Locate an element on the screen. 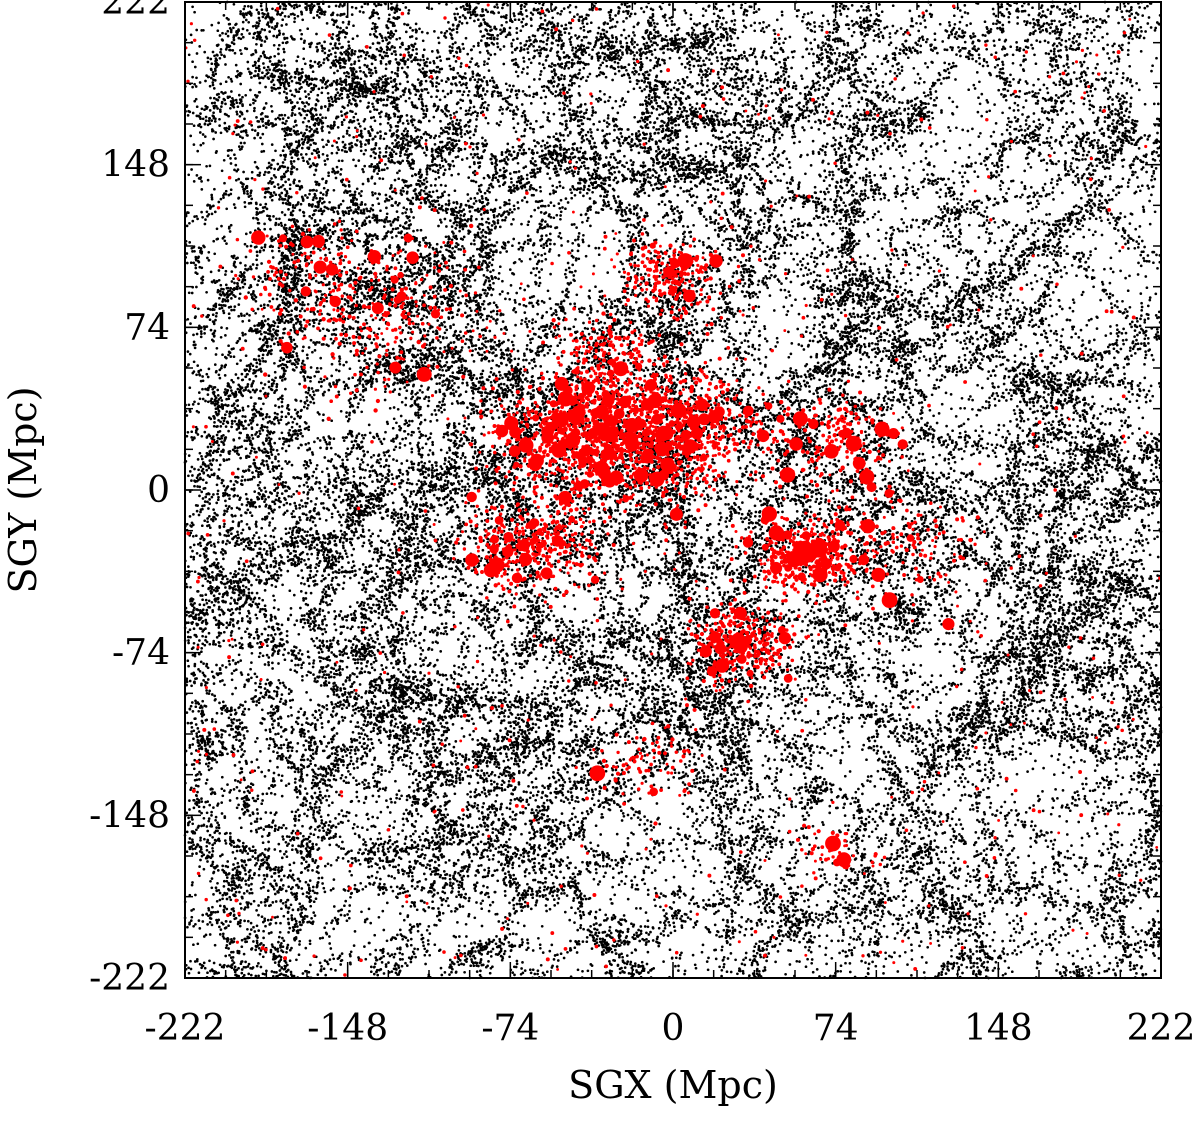 The height and width of the screenshot is (1123, 1200). x-tick-label: 148 is located at coordinates (998, 1028).